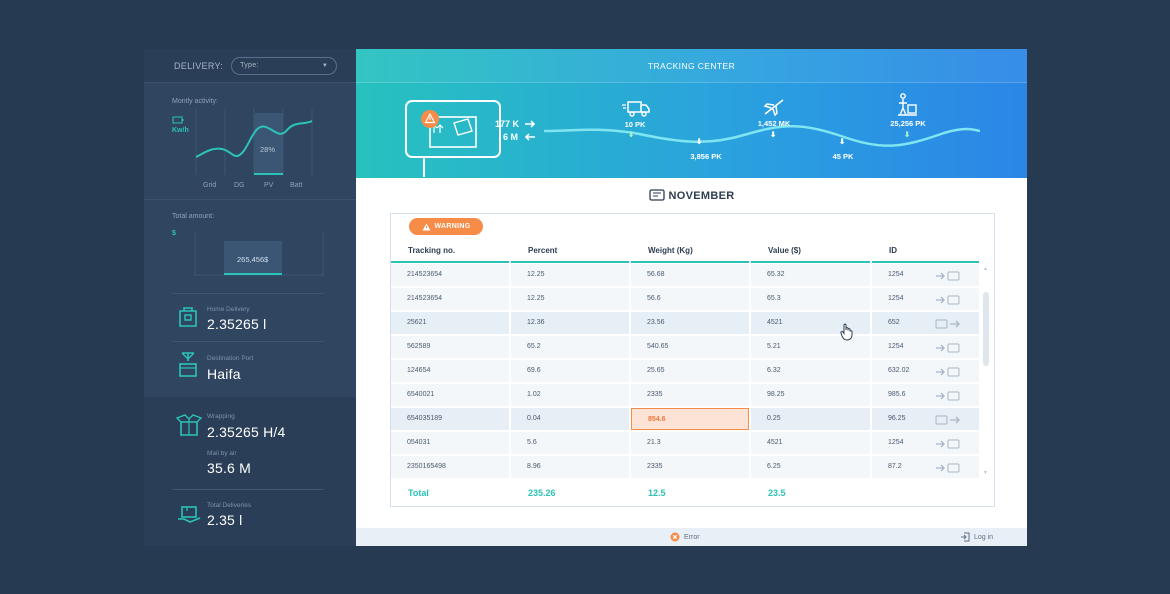 This screenshot has height=594, width=1170. Describe the element at coordinates (670, 250) in the screenshot. I see `col-weight: Weight (Kg)` at that location.